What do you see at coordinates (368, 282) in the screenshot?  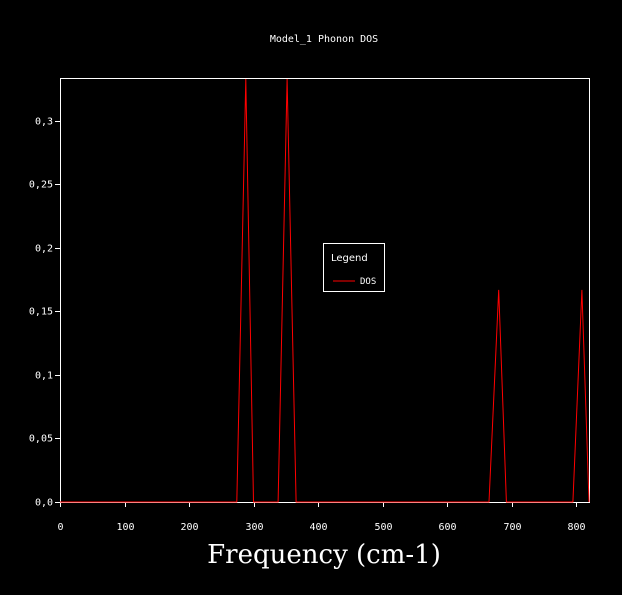 I see `legend-entry-dos: DOS` at bounding box center [368, 282].